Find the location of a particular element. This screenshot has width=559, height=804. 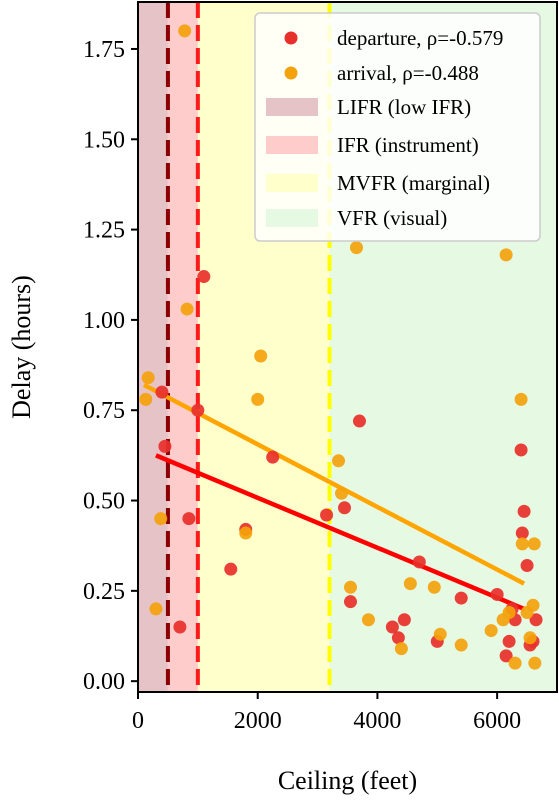

legend-vfr-swatch is located at coordinates (292, 218).